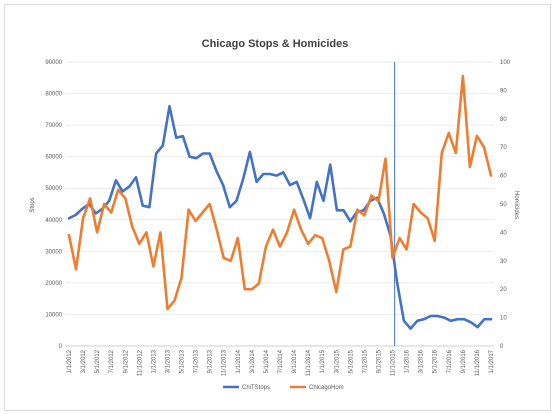 Image resolution: width=554 pixels, height=414 pixels. What do you see at coordinates (33, 204) in the screenshot?
I see `y-axis-label: Stops` at bounding box center [33, 204].